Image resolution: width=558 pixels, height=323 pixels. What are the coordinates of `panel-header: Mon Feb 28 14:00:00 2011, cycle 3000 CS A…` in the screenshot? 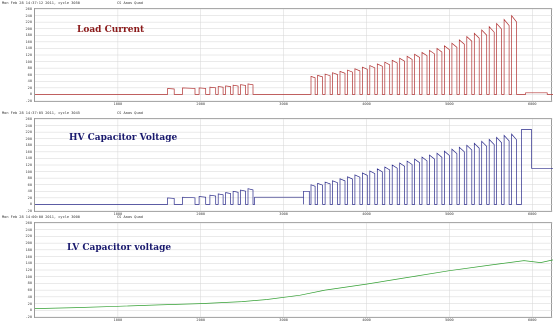 It's located at (72, 217).